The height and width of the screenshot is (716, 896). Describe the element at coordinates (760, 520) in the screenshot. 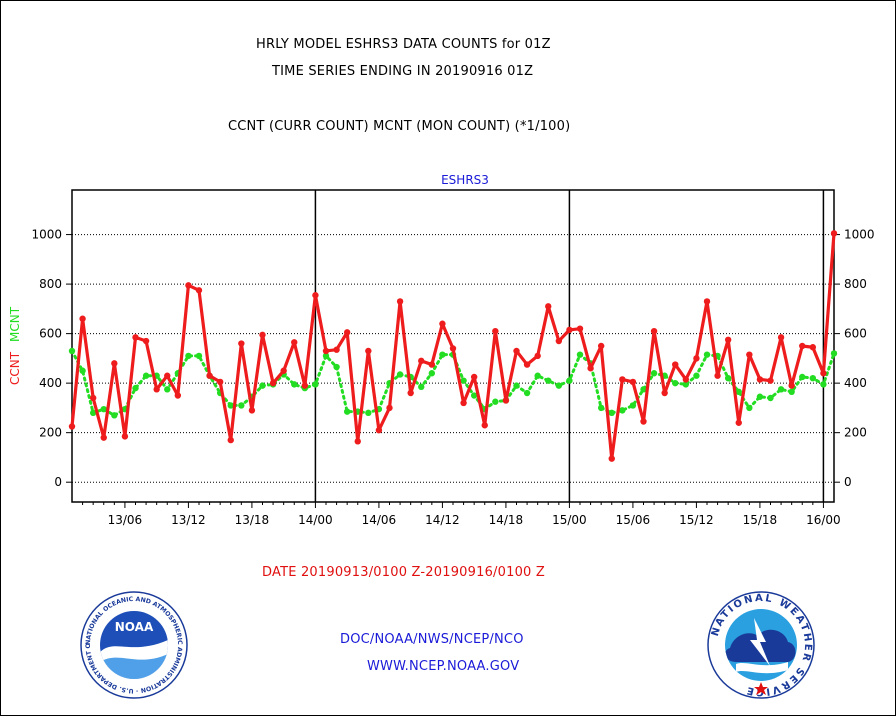

I see `x-tick-label: 15/18` at that location.